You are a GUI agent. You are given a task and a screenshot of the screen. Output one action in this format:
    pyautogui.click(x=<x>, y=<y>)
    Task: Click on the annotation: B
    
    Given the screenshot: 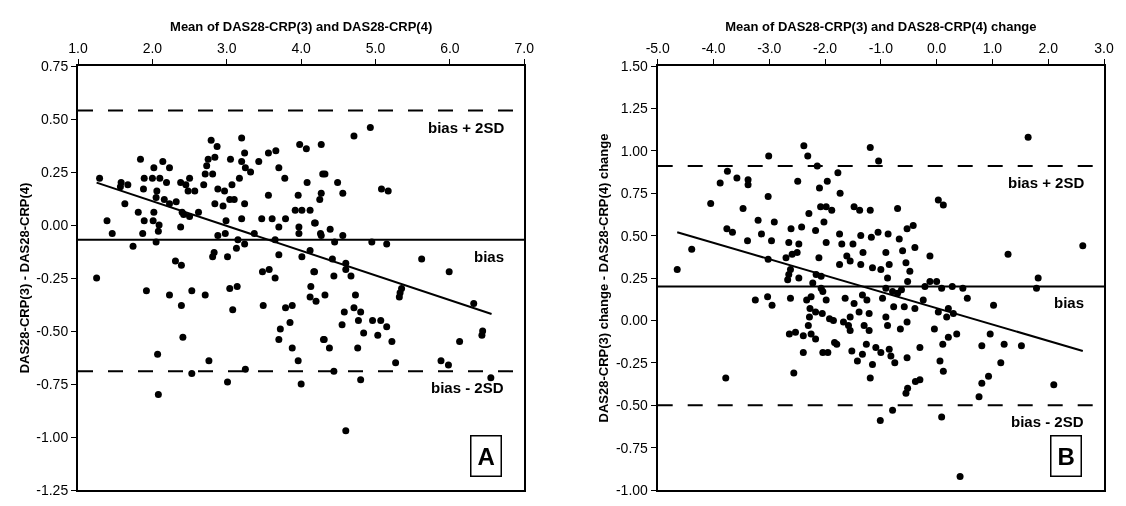 What is the action you would take?
    pyautogui.click(x=1066, y=456)
    